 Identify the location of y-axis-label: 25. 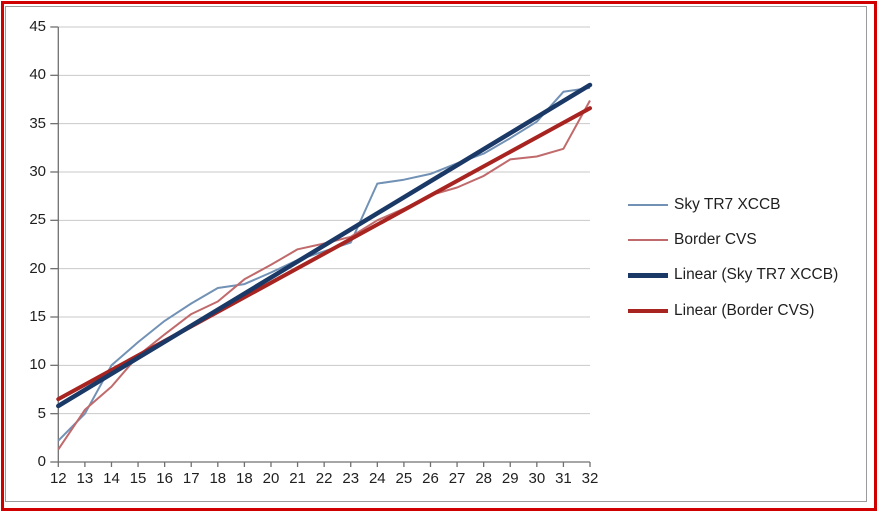
(37, 220).